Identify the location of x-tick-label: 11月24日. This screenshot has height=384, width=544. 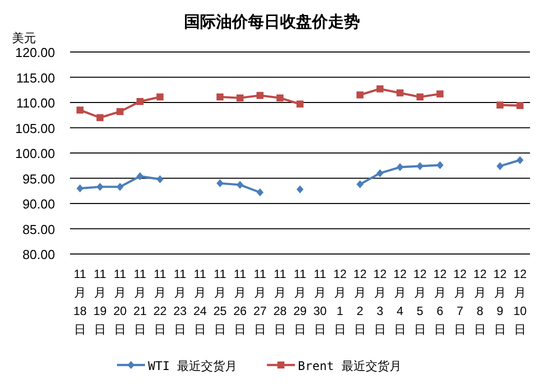
(200, 301).